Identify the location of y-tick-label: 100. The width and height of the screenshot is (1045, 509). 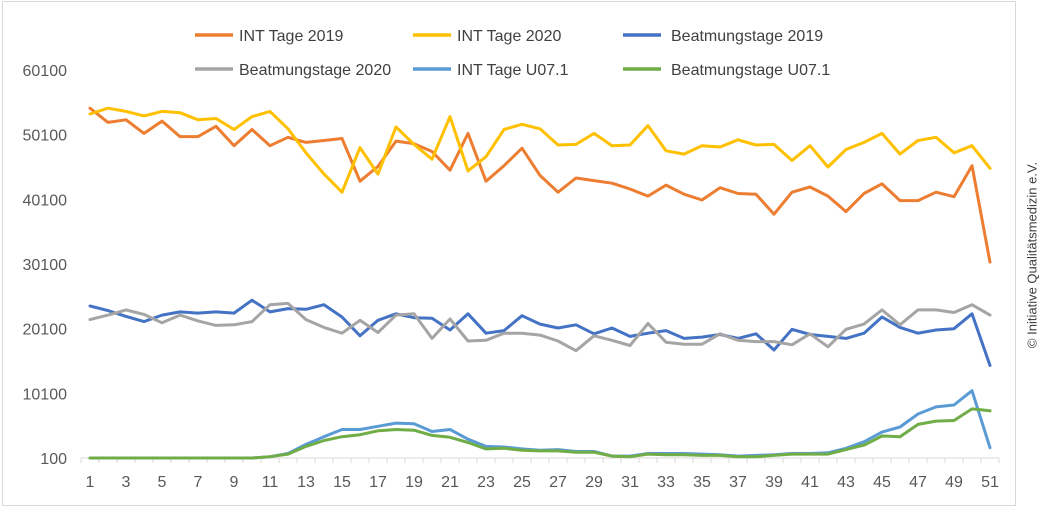
(53, 459).